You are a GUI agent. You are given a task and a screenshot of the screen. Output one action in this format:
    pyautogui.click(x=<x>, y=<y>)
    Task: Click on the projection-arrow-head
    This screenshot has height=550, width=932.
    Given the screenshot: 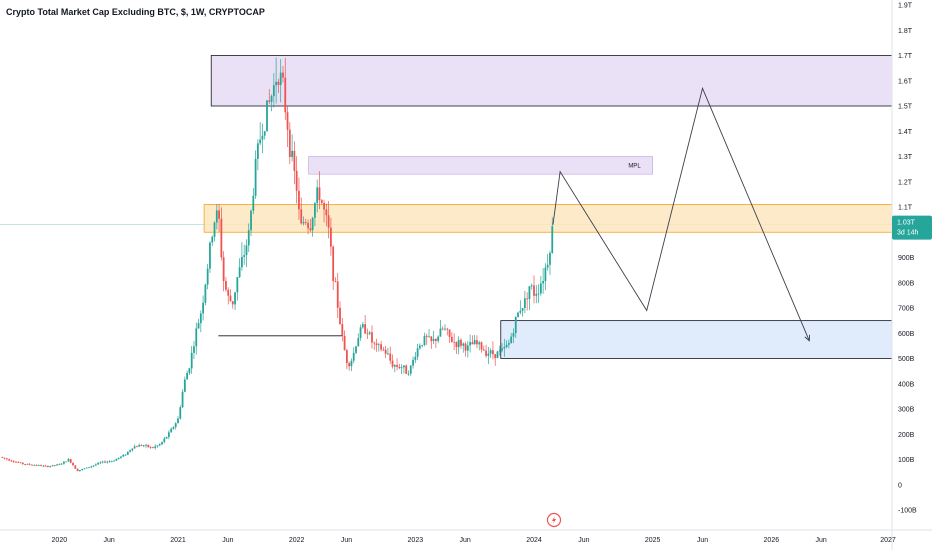 What is the action you would take?
    pyautogui.click(x=807, y=338)
    